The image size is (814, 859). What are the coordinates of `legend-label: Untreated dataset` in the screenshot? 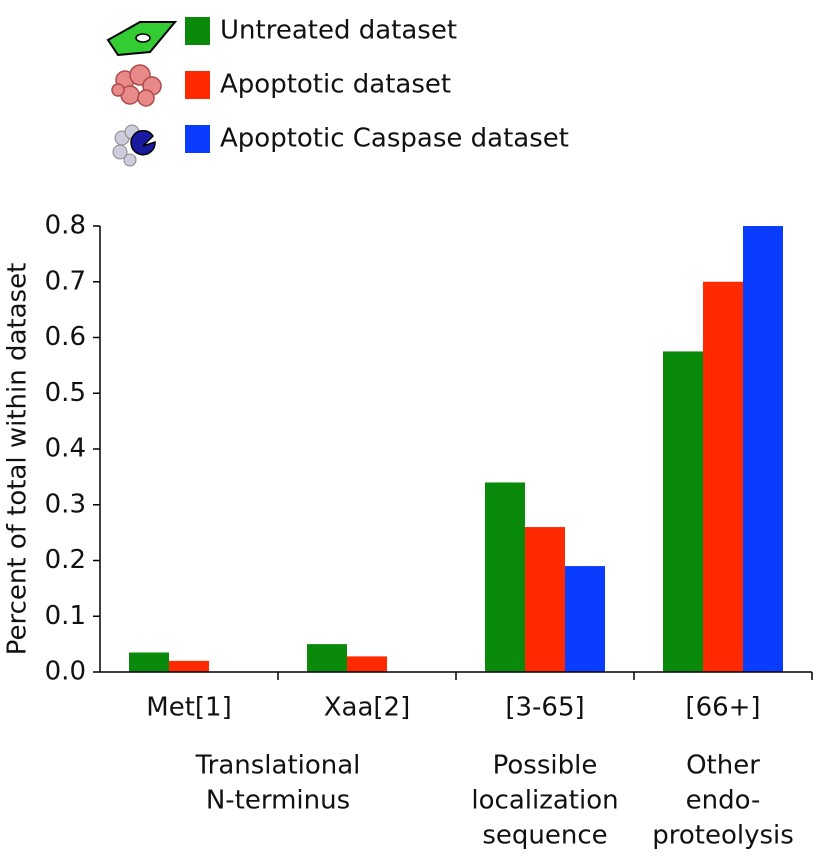 It's located at (338, 31).